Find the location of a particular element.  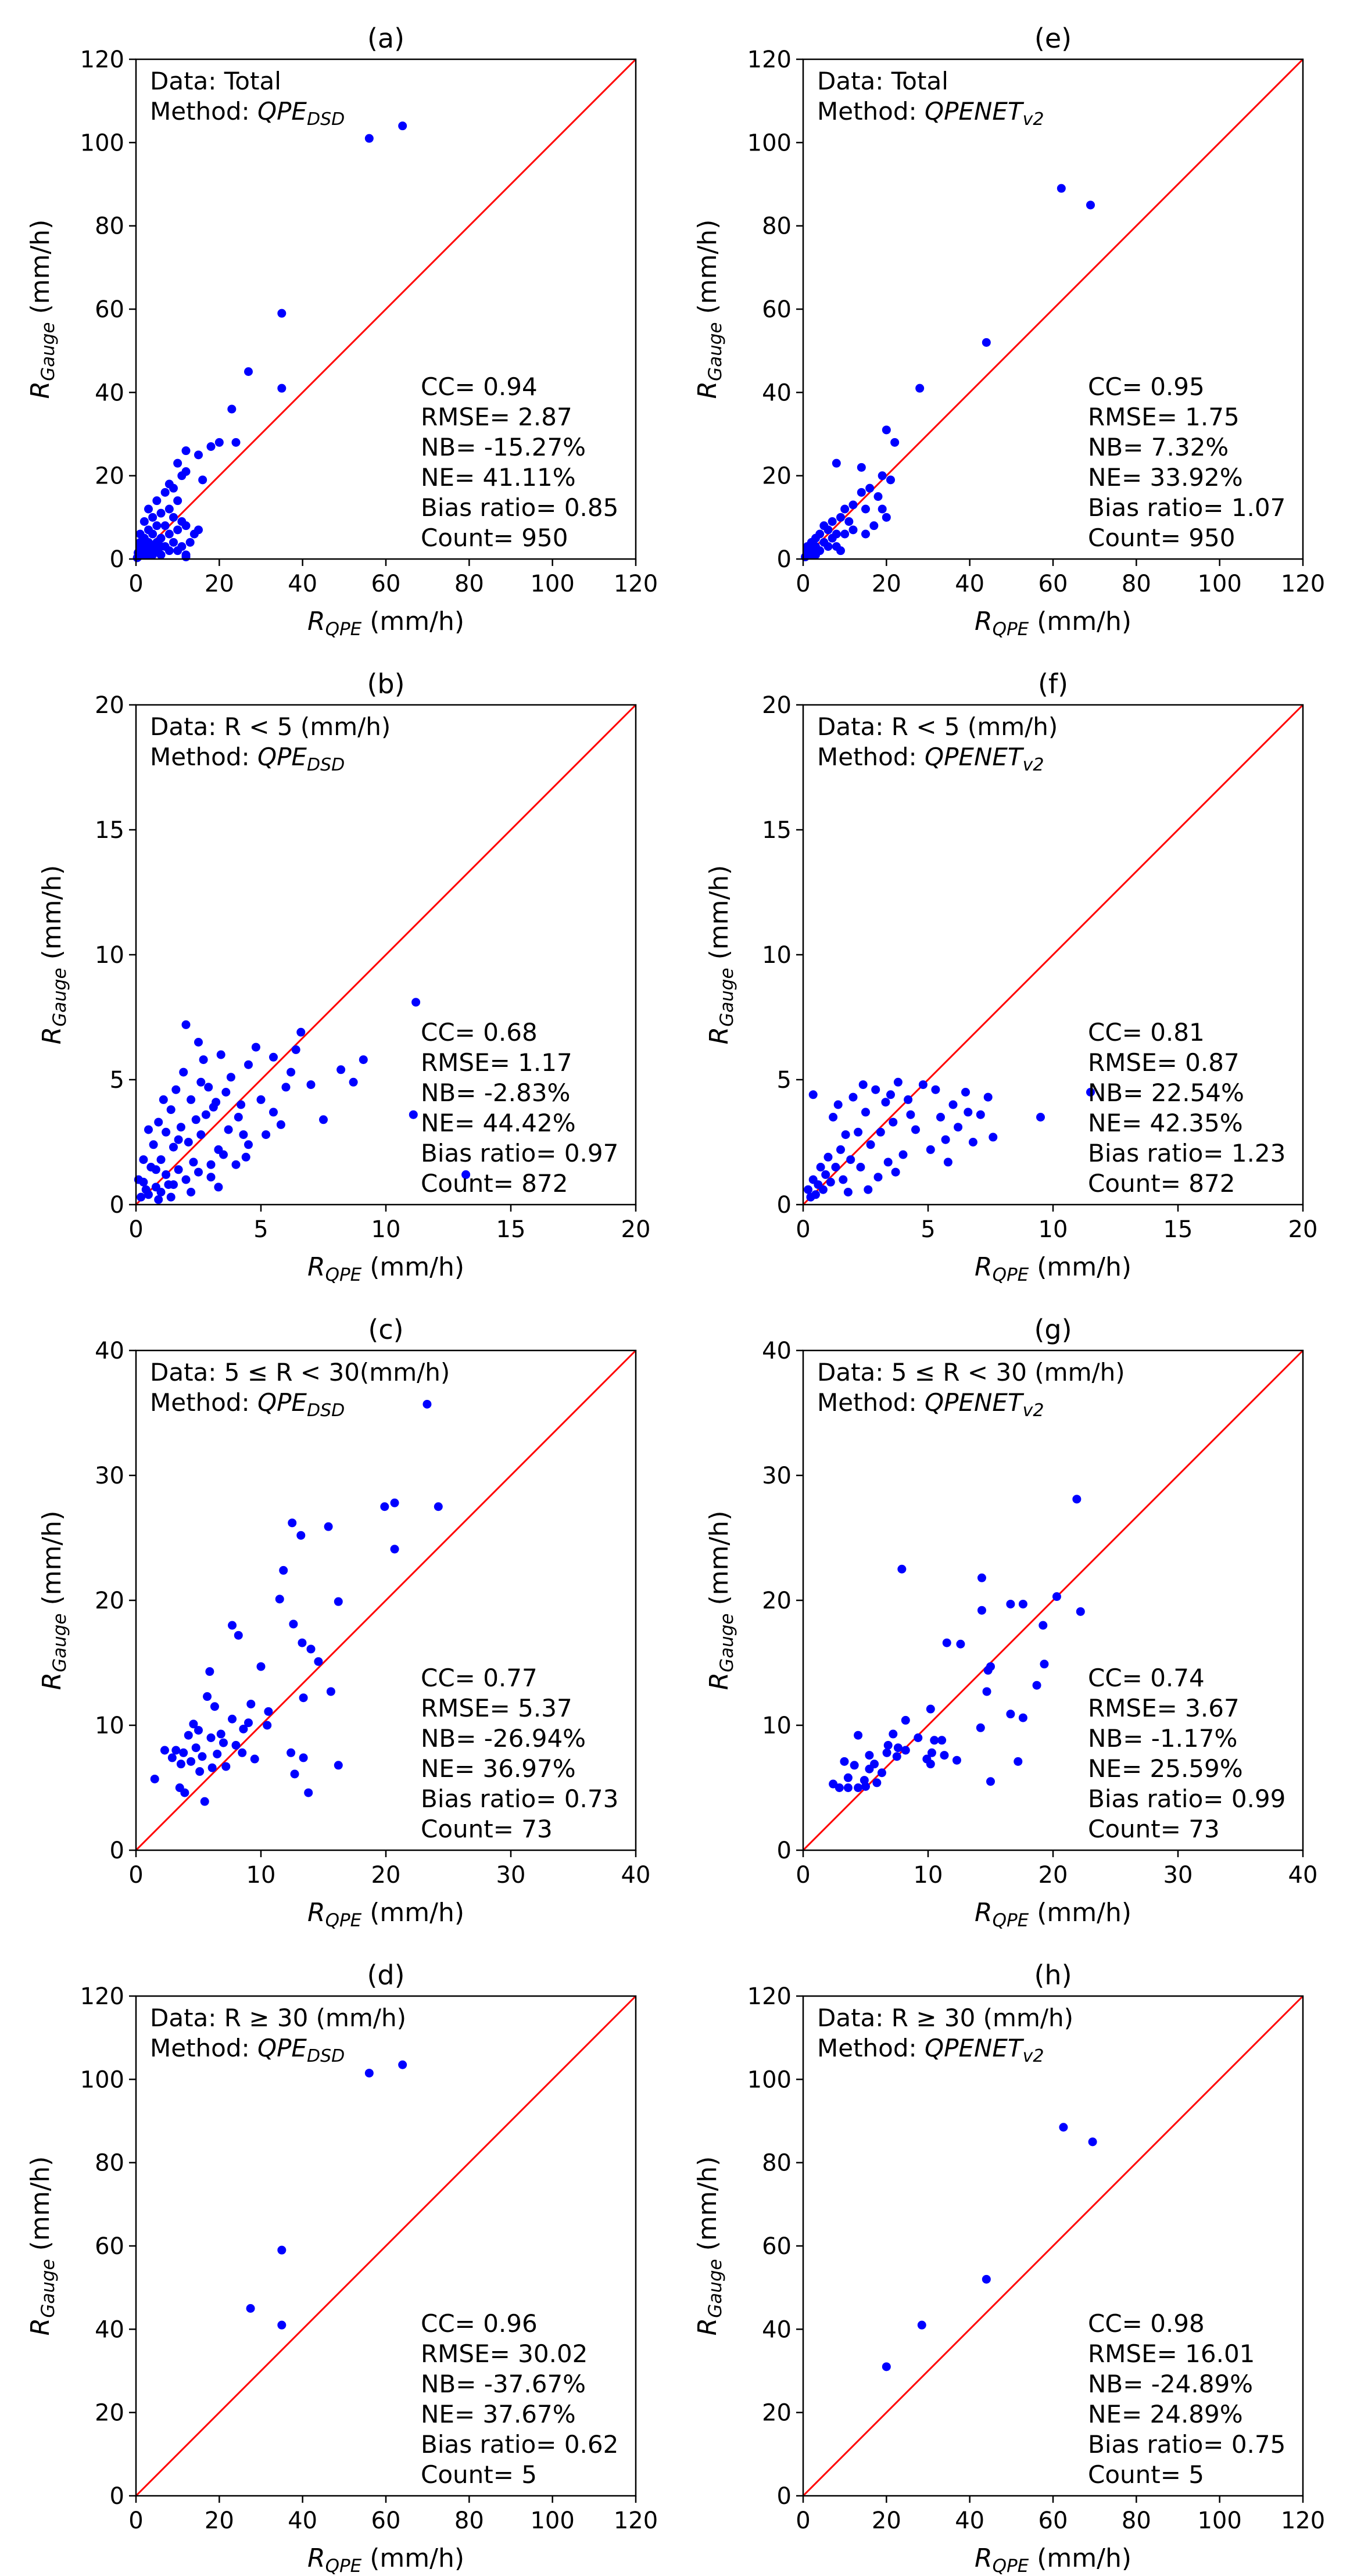

x-tick-label: 30 is located at coordinates (1178, 1875).